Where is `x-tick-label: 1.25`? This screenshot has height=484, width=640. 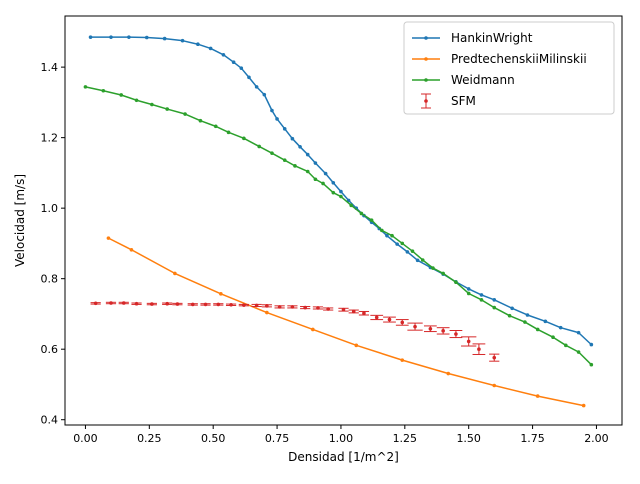 x-tick-label: 1.25 is located at coordinates (405, 438).